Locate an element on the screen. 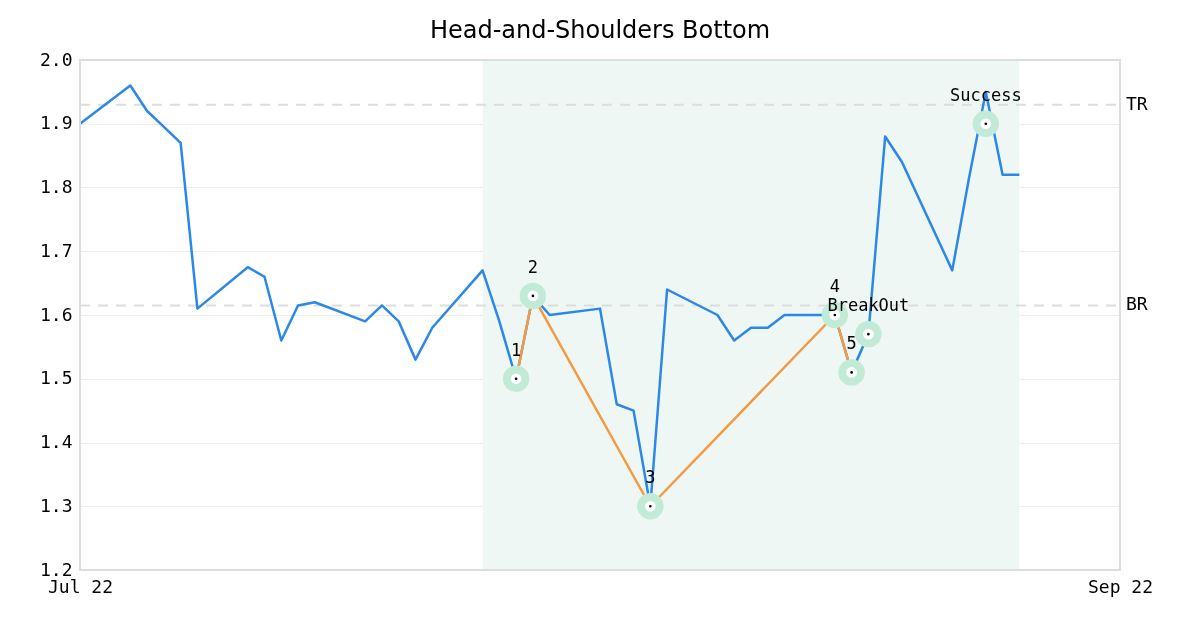 This screenshot has width=1200, height=630. ref-line-label: BR is located at coordinates (1137, 304).